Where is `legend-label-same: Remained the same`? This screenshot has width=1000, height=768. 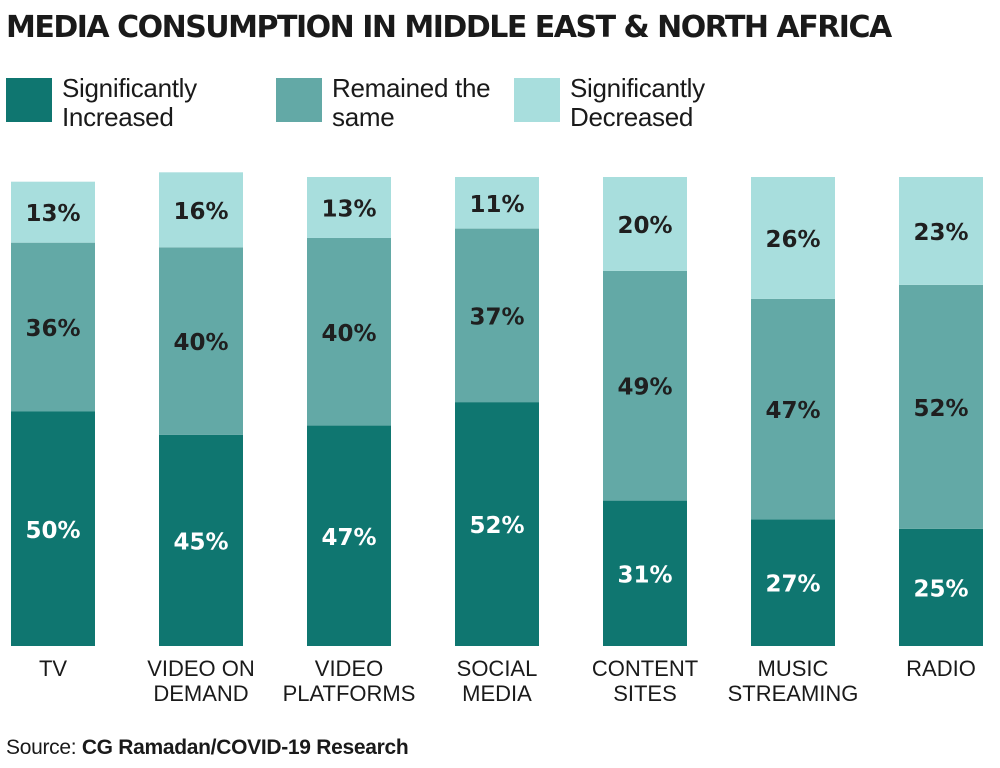 legend-label-same: Remained the same is located at coordinates (411, 102).